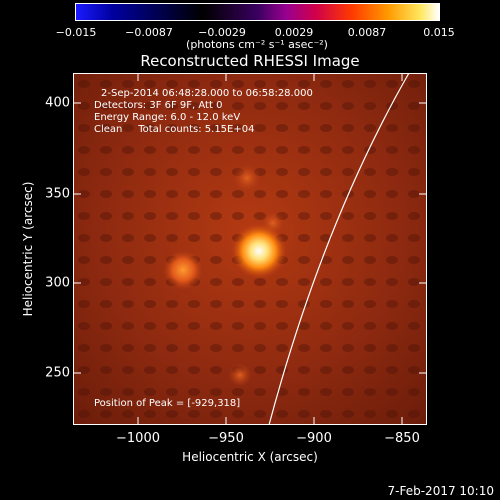  Describe the element at coordinates (167, 403) in the screenshot. I see `annotation-peak-position: Position of Peak = [-929,318]` at that location.